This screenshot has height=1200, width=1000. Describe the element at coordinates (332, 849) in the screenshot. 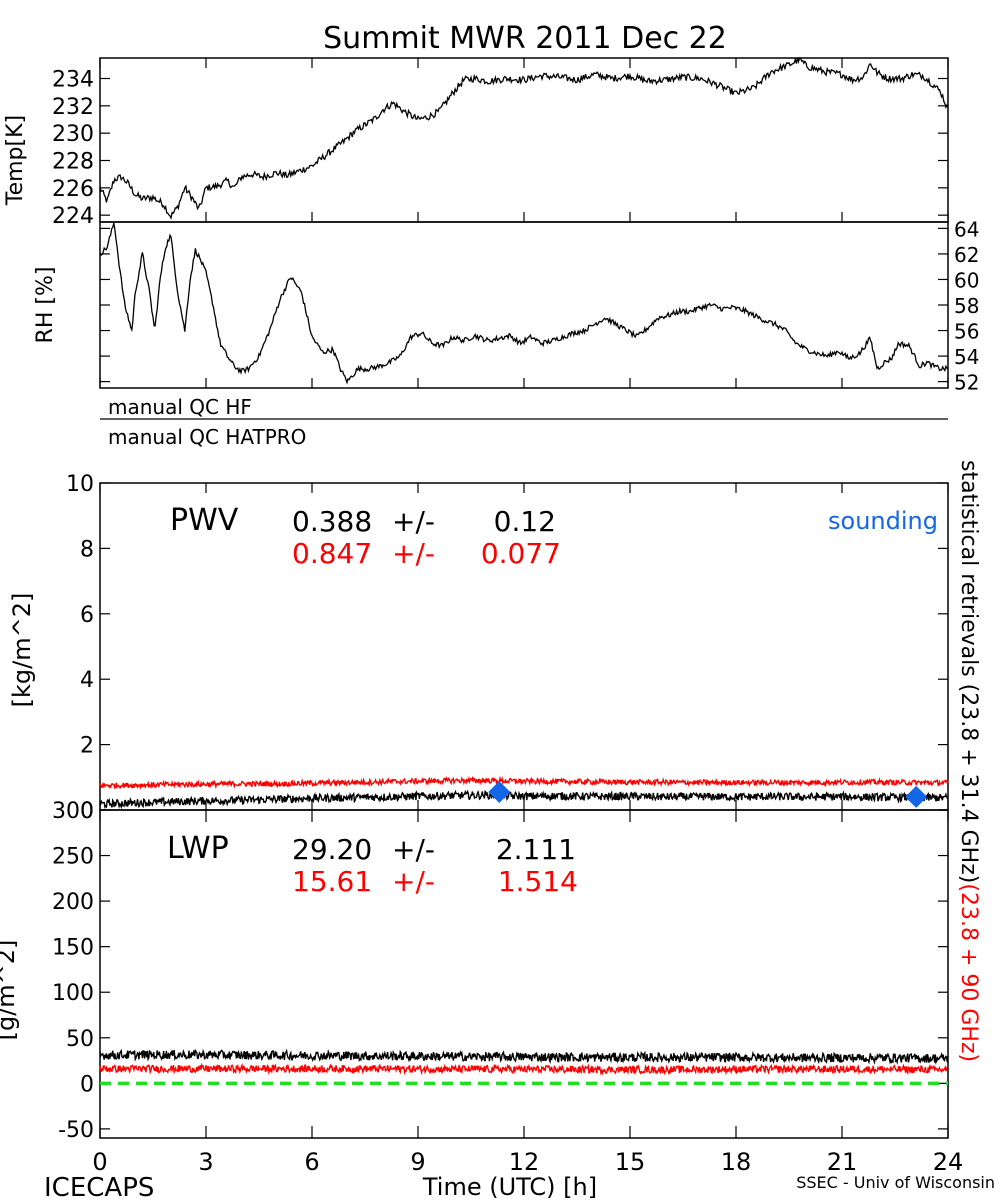

I see `lwp-stat-value: 29.20` at that location.